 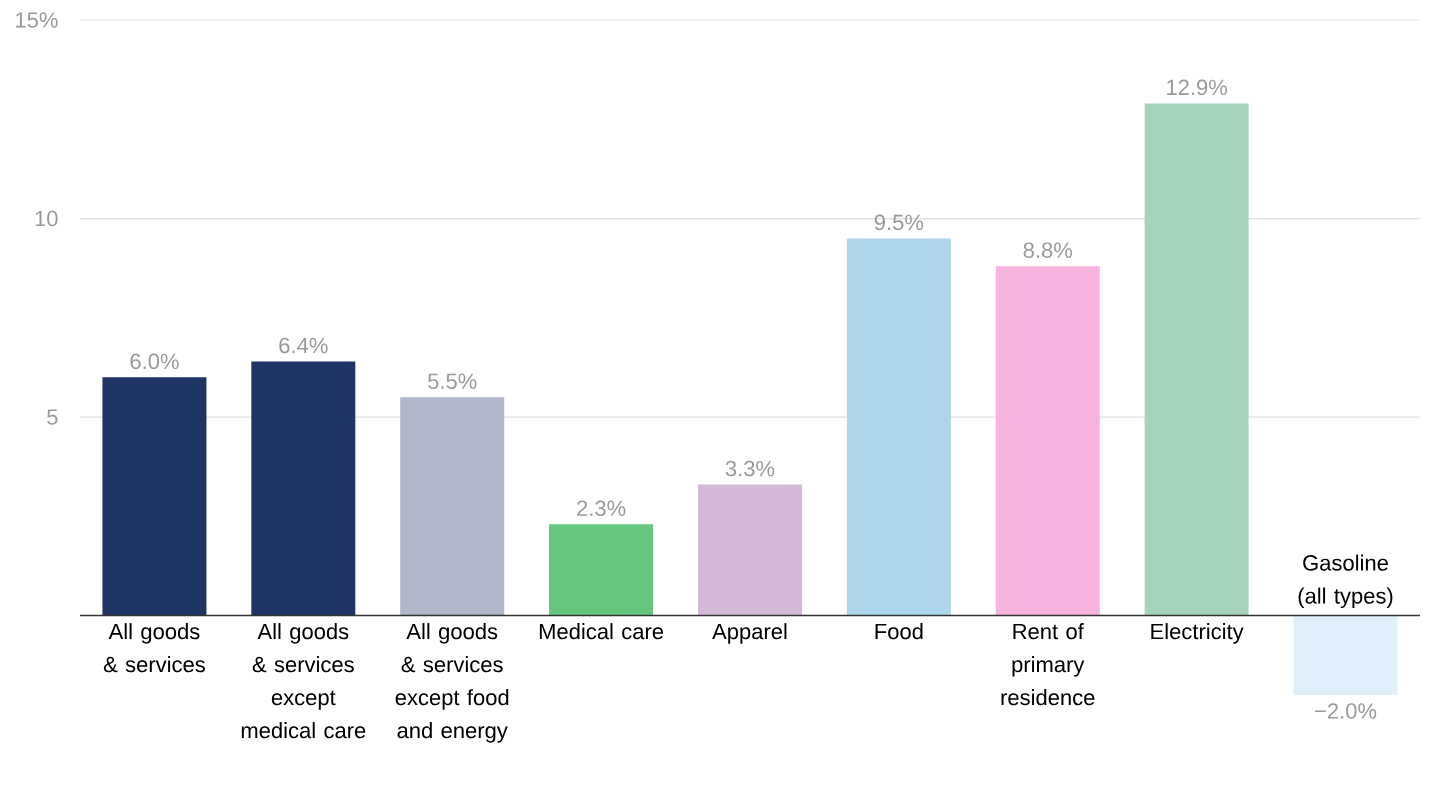 I want to click on x-tick-label: Gasoline (all types), so click(x=1345, y=581).